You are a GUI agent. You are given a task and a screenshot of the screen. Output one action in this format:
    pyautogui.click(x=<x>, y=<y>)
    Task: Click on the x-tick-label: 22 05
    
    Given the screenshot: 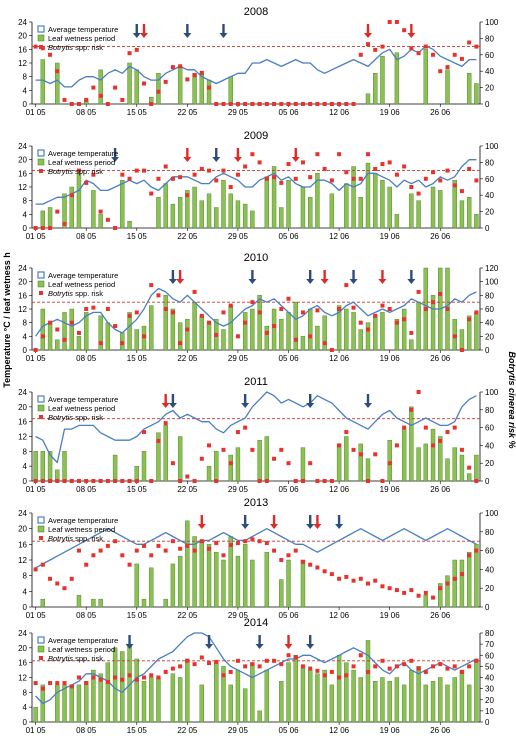 What is the action you would take?
    pyautogui.click(x=187, y=236)
    